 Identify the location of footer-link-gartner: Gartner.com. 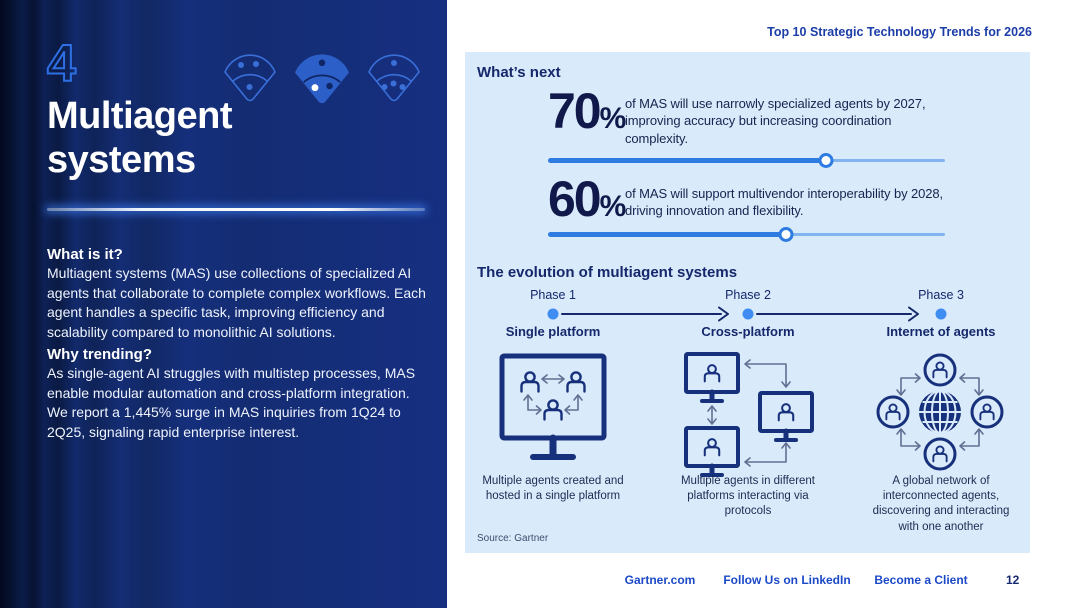
(660, 580).